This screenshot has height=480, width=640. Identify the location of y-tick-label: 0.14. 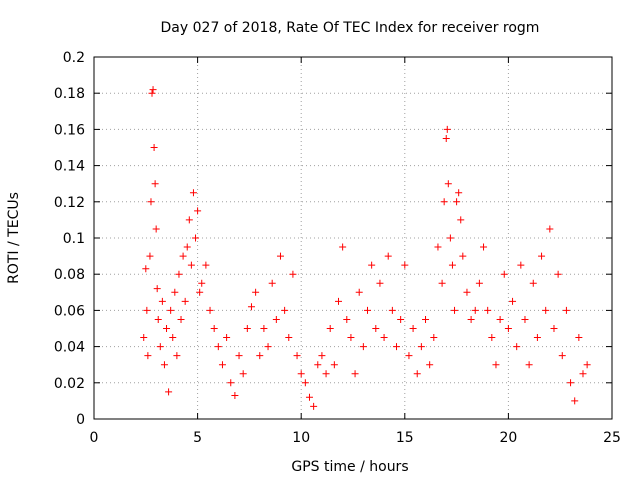
(69, 167).